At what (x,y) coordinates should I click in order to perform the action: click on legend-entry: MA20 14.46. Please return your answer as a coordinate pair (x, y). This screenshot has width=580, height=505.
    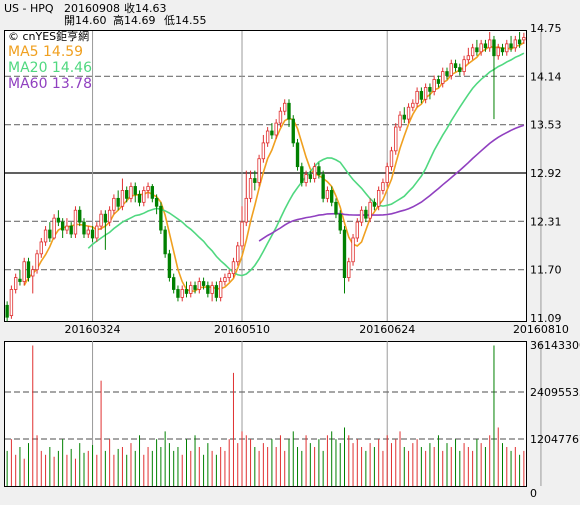
    Looking at the image, I should click on (50, 68).